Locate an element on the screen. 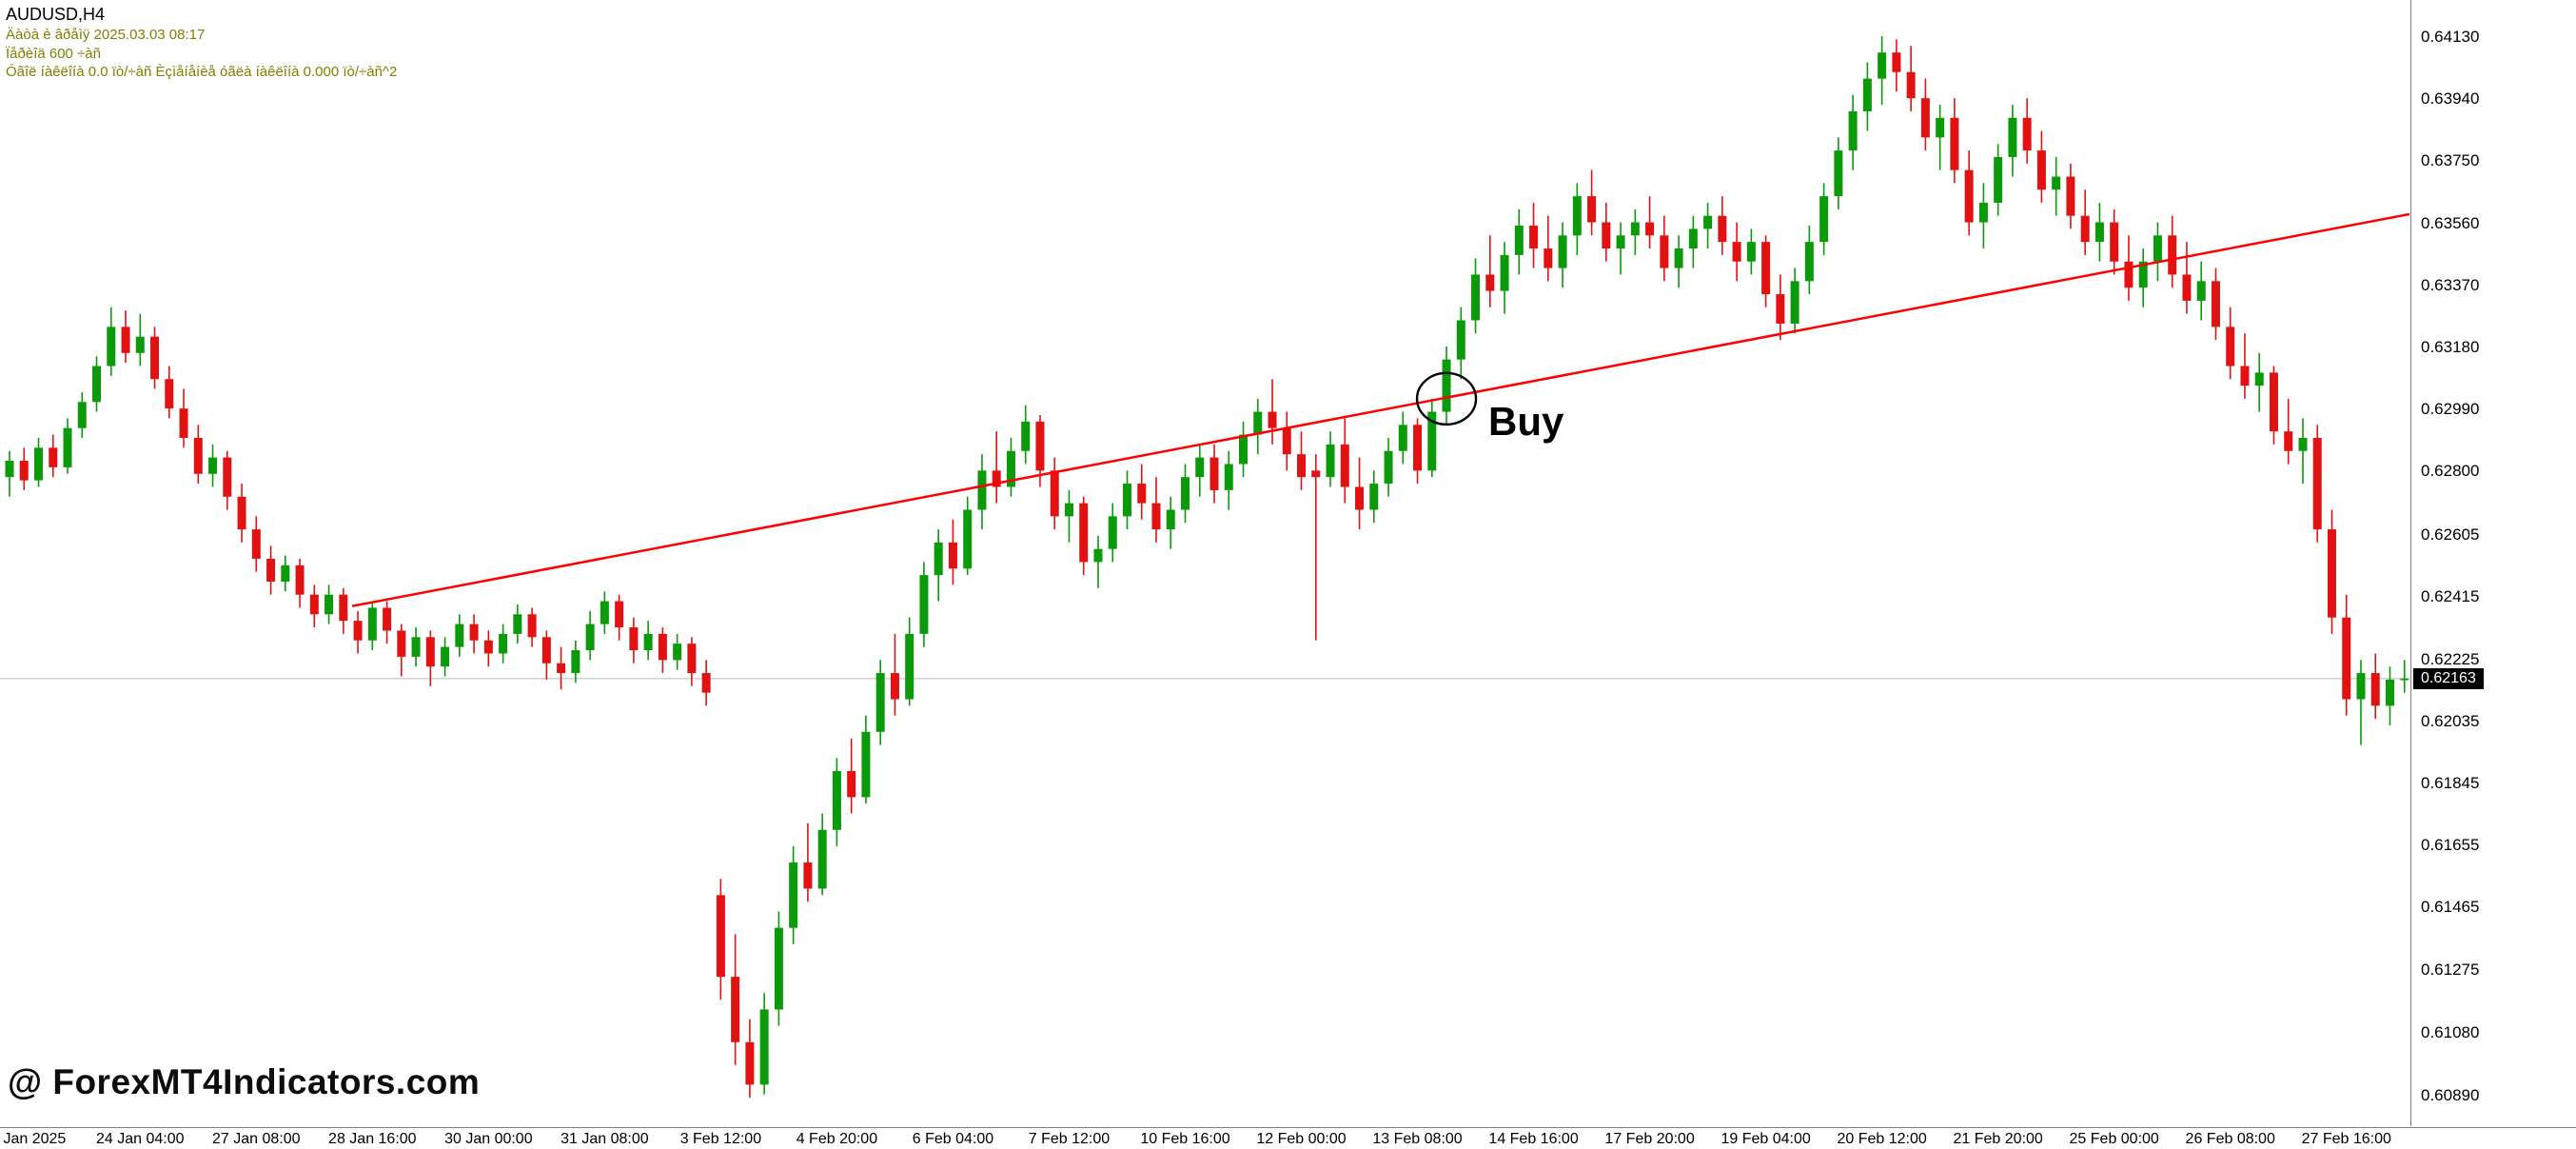 This screenshot has width=2576, height=1149. time-axis-label: 6 Feb 04:00 is located at coordinates (953, 1139).